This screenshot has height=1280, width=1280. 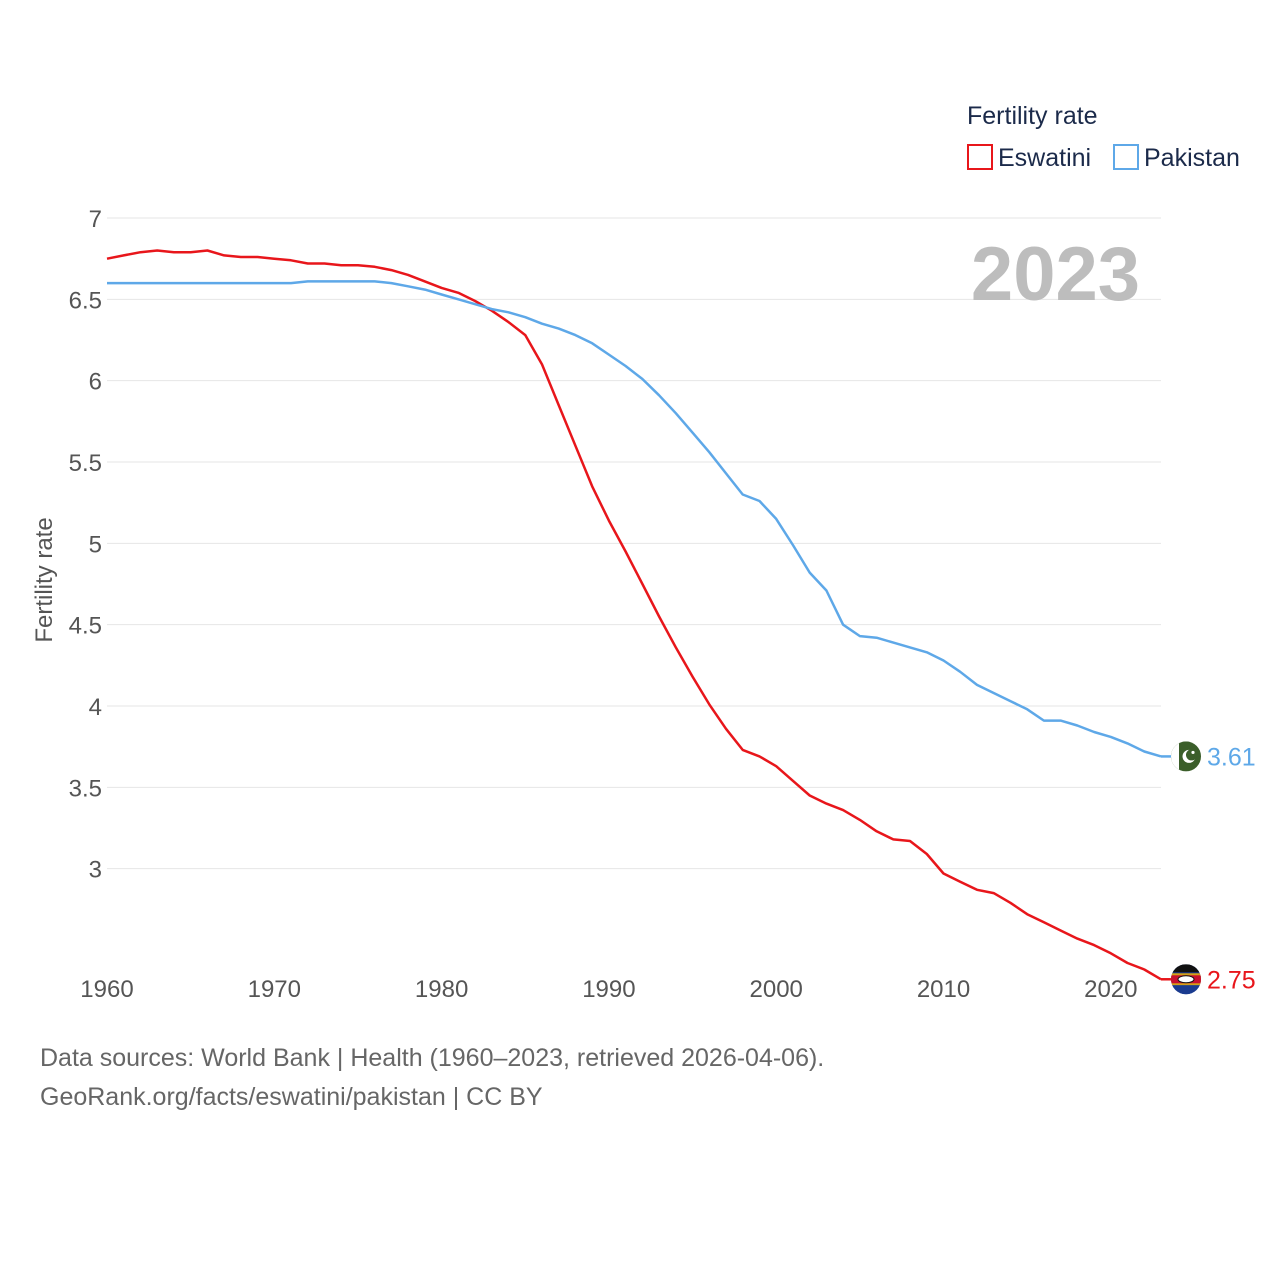 I want to click on legend: Fertility rate Eswatini Pakistan, so click(x=1103, y=137).